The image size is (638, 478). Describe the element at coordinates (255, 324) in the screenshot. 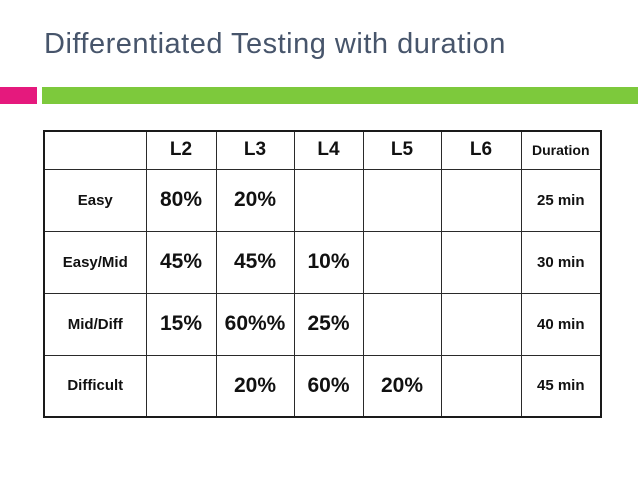

I see `percent-cell: 60%%` at that location.